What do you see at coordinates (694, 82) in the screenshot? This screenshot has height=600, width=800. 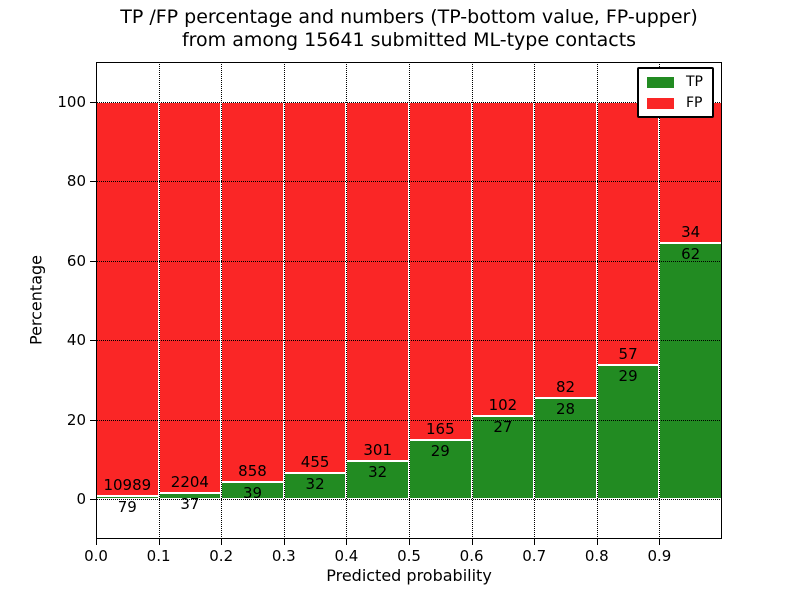 I see `legend-label-tp: TP` at bounding box center [694, 82].